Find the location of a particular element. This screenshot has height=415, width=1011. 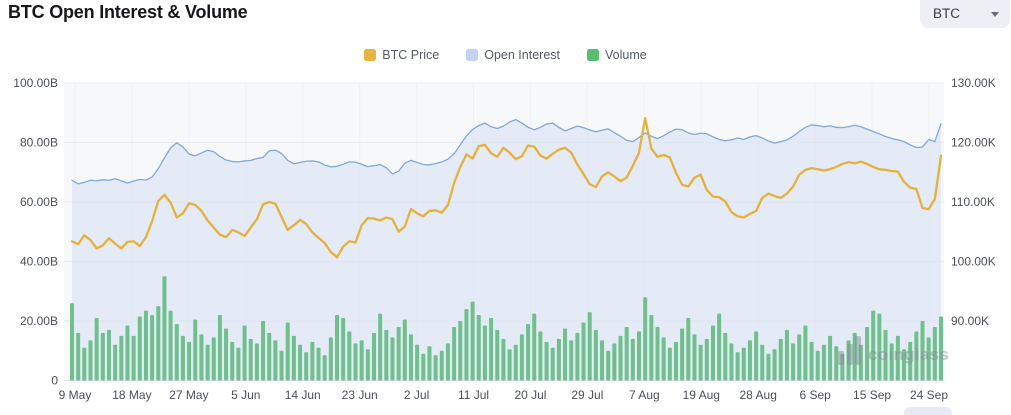

legend-item-open-interest: Open Interest is located at coordinates (513, 55).